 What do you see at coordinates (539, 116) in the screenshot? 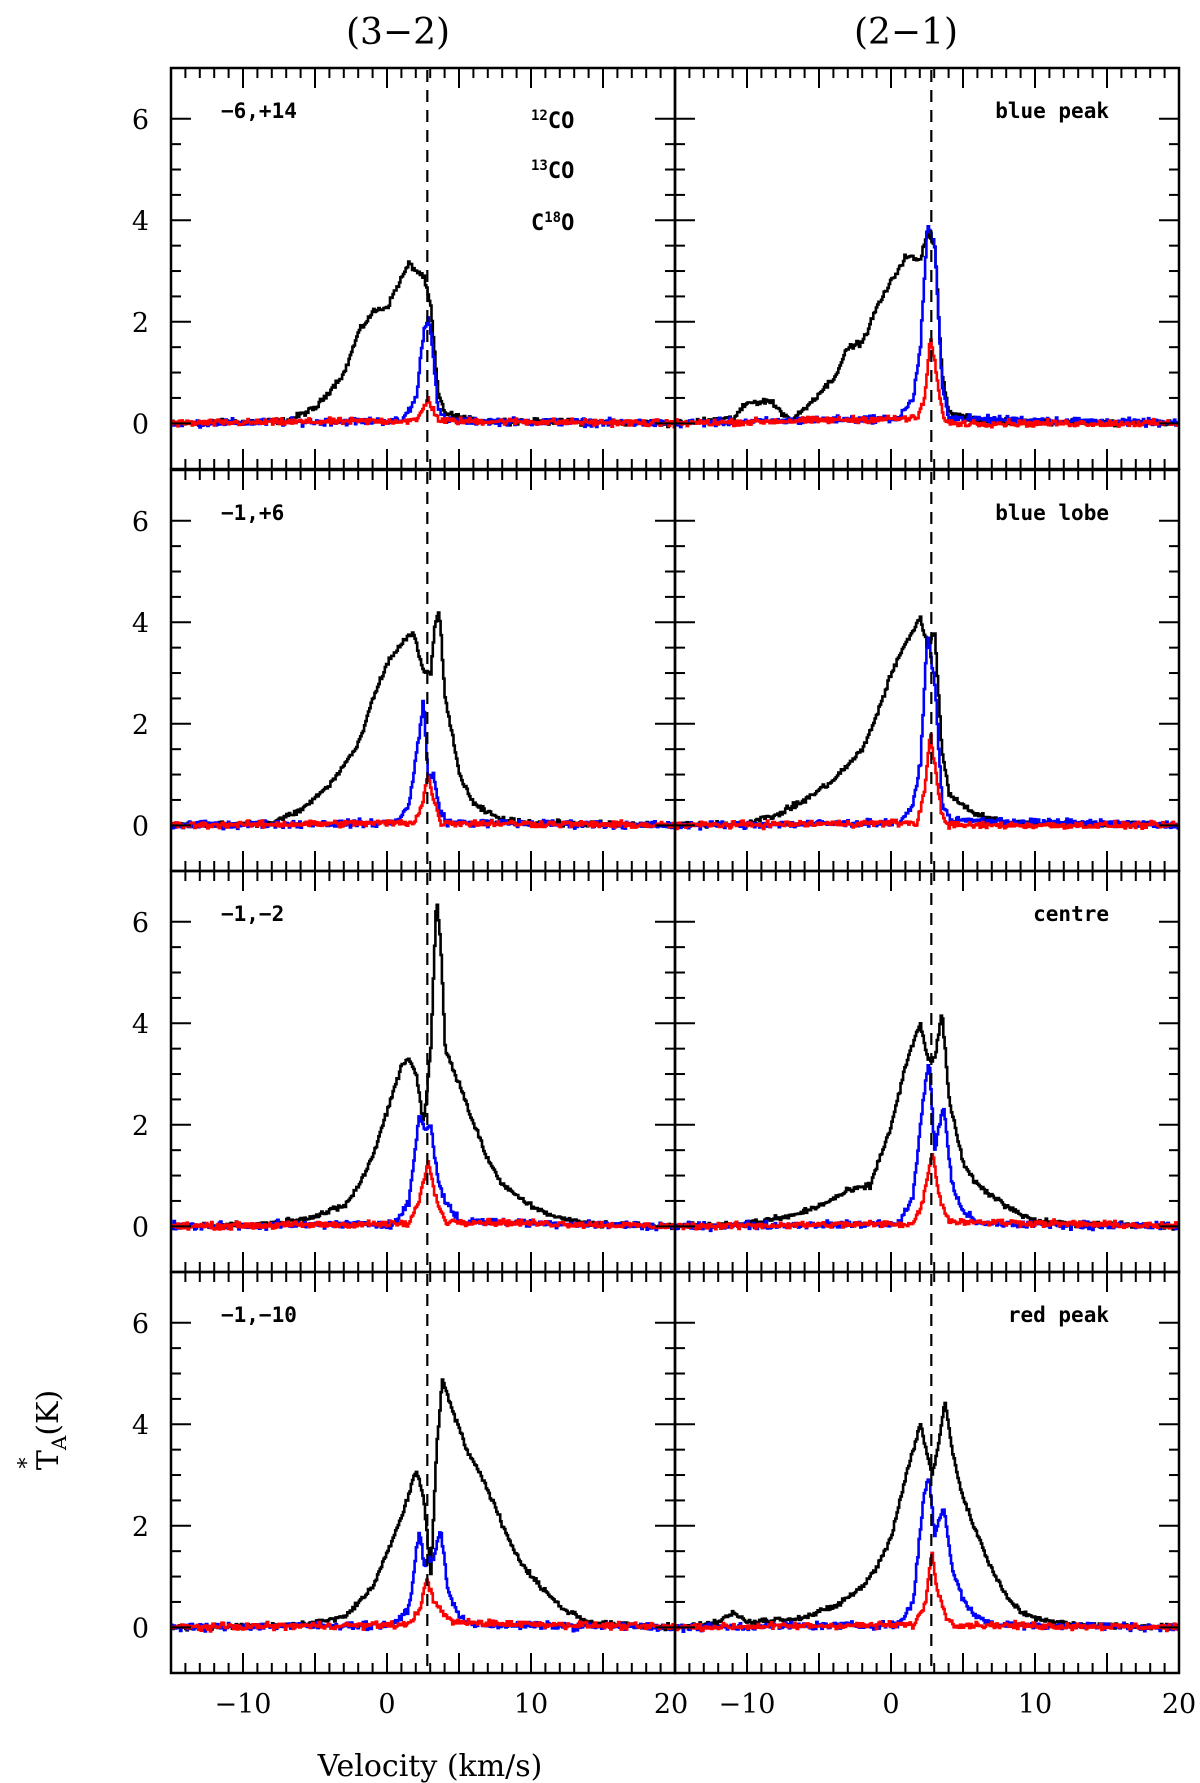
I see `legend-co12-sup: 12` at bounding box center [539, 116].